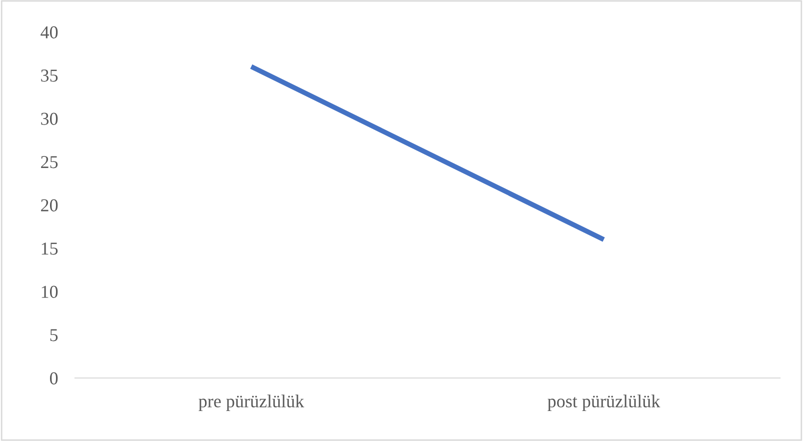  Describe the element at coordinates (604, 403) in the screenshot. I see `x-tick-label: post pürüzlülük` at that location.